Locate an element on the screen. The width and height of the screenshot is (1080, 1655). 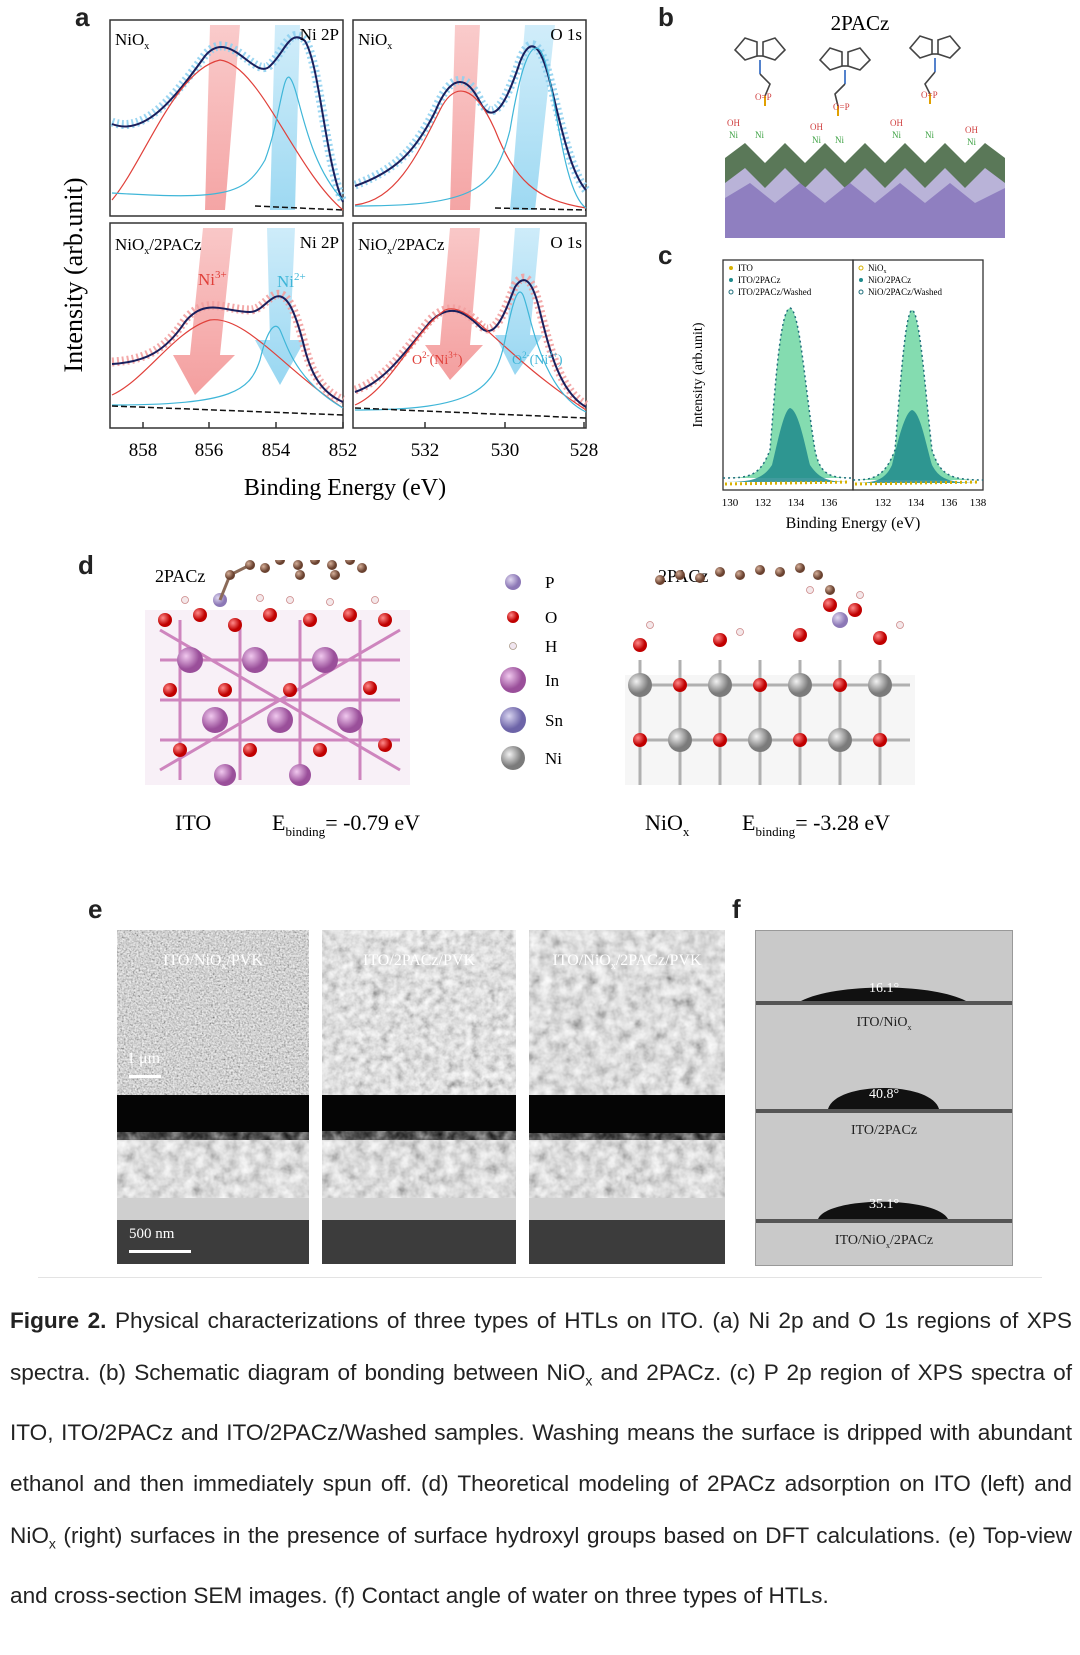
o-top-sample: NiO is located at coordinates (372, 39).